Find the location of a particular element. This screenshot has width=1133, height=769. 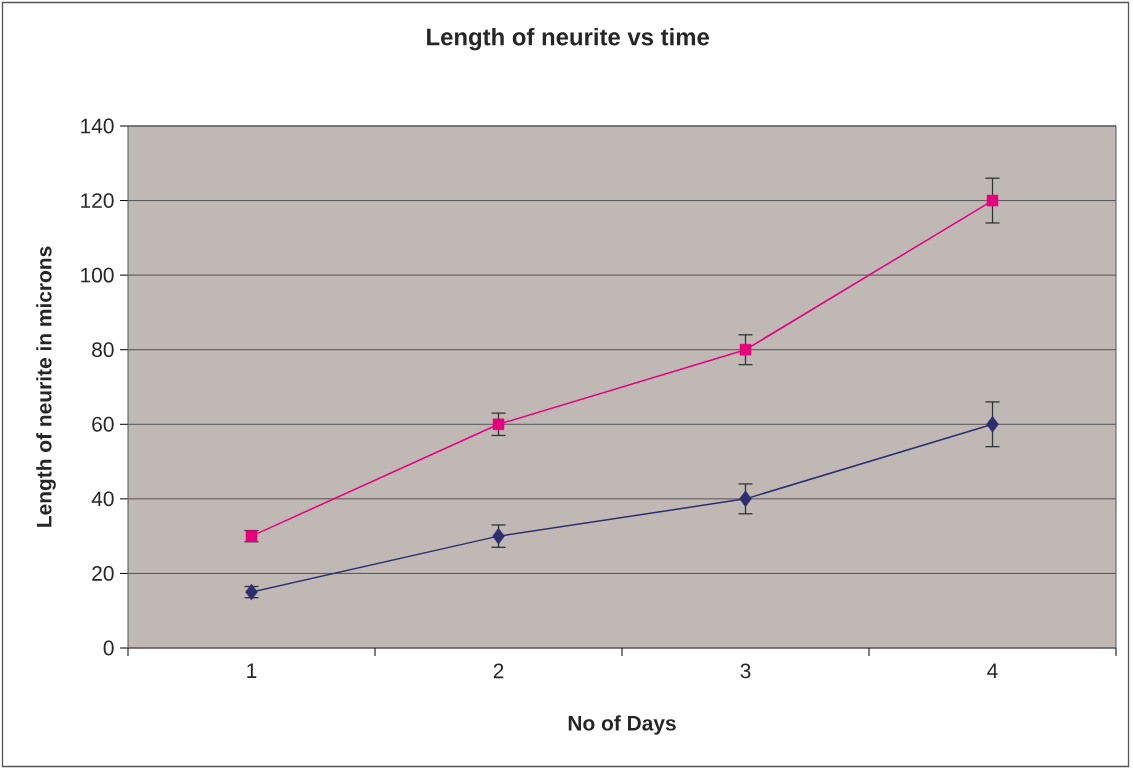

y-tick-label: 120 is located at coordinates (97, 200).